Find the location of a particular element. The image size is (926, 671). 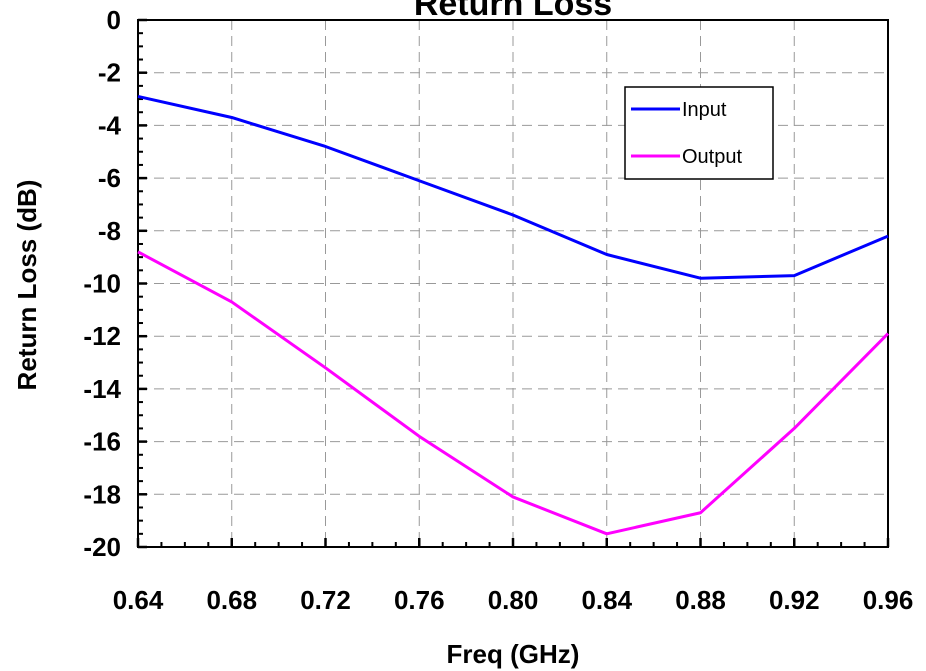

x-tick-label: 0.92 is located at coordinates (794, 600).